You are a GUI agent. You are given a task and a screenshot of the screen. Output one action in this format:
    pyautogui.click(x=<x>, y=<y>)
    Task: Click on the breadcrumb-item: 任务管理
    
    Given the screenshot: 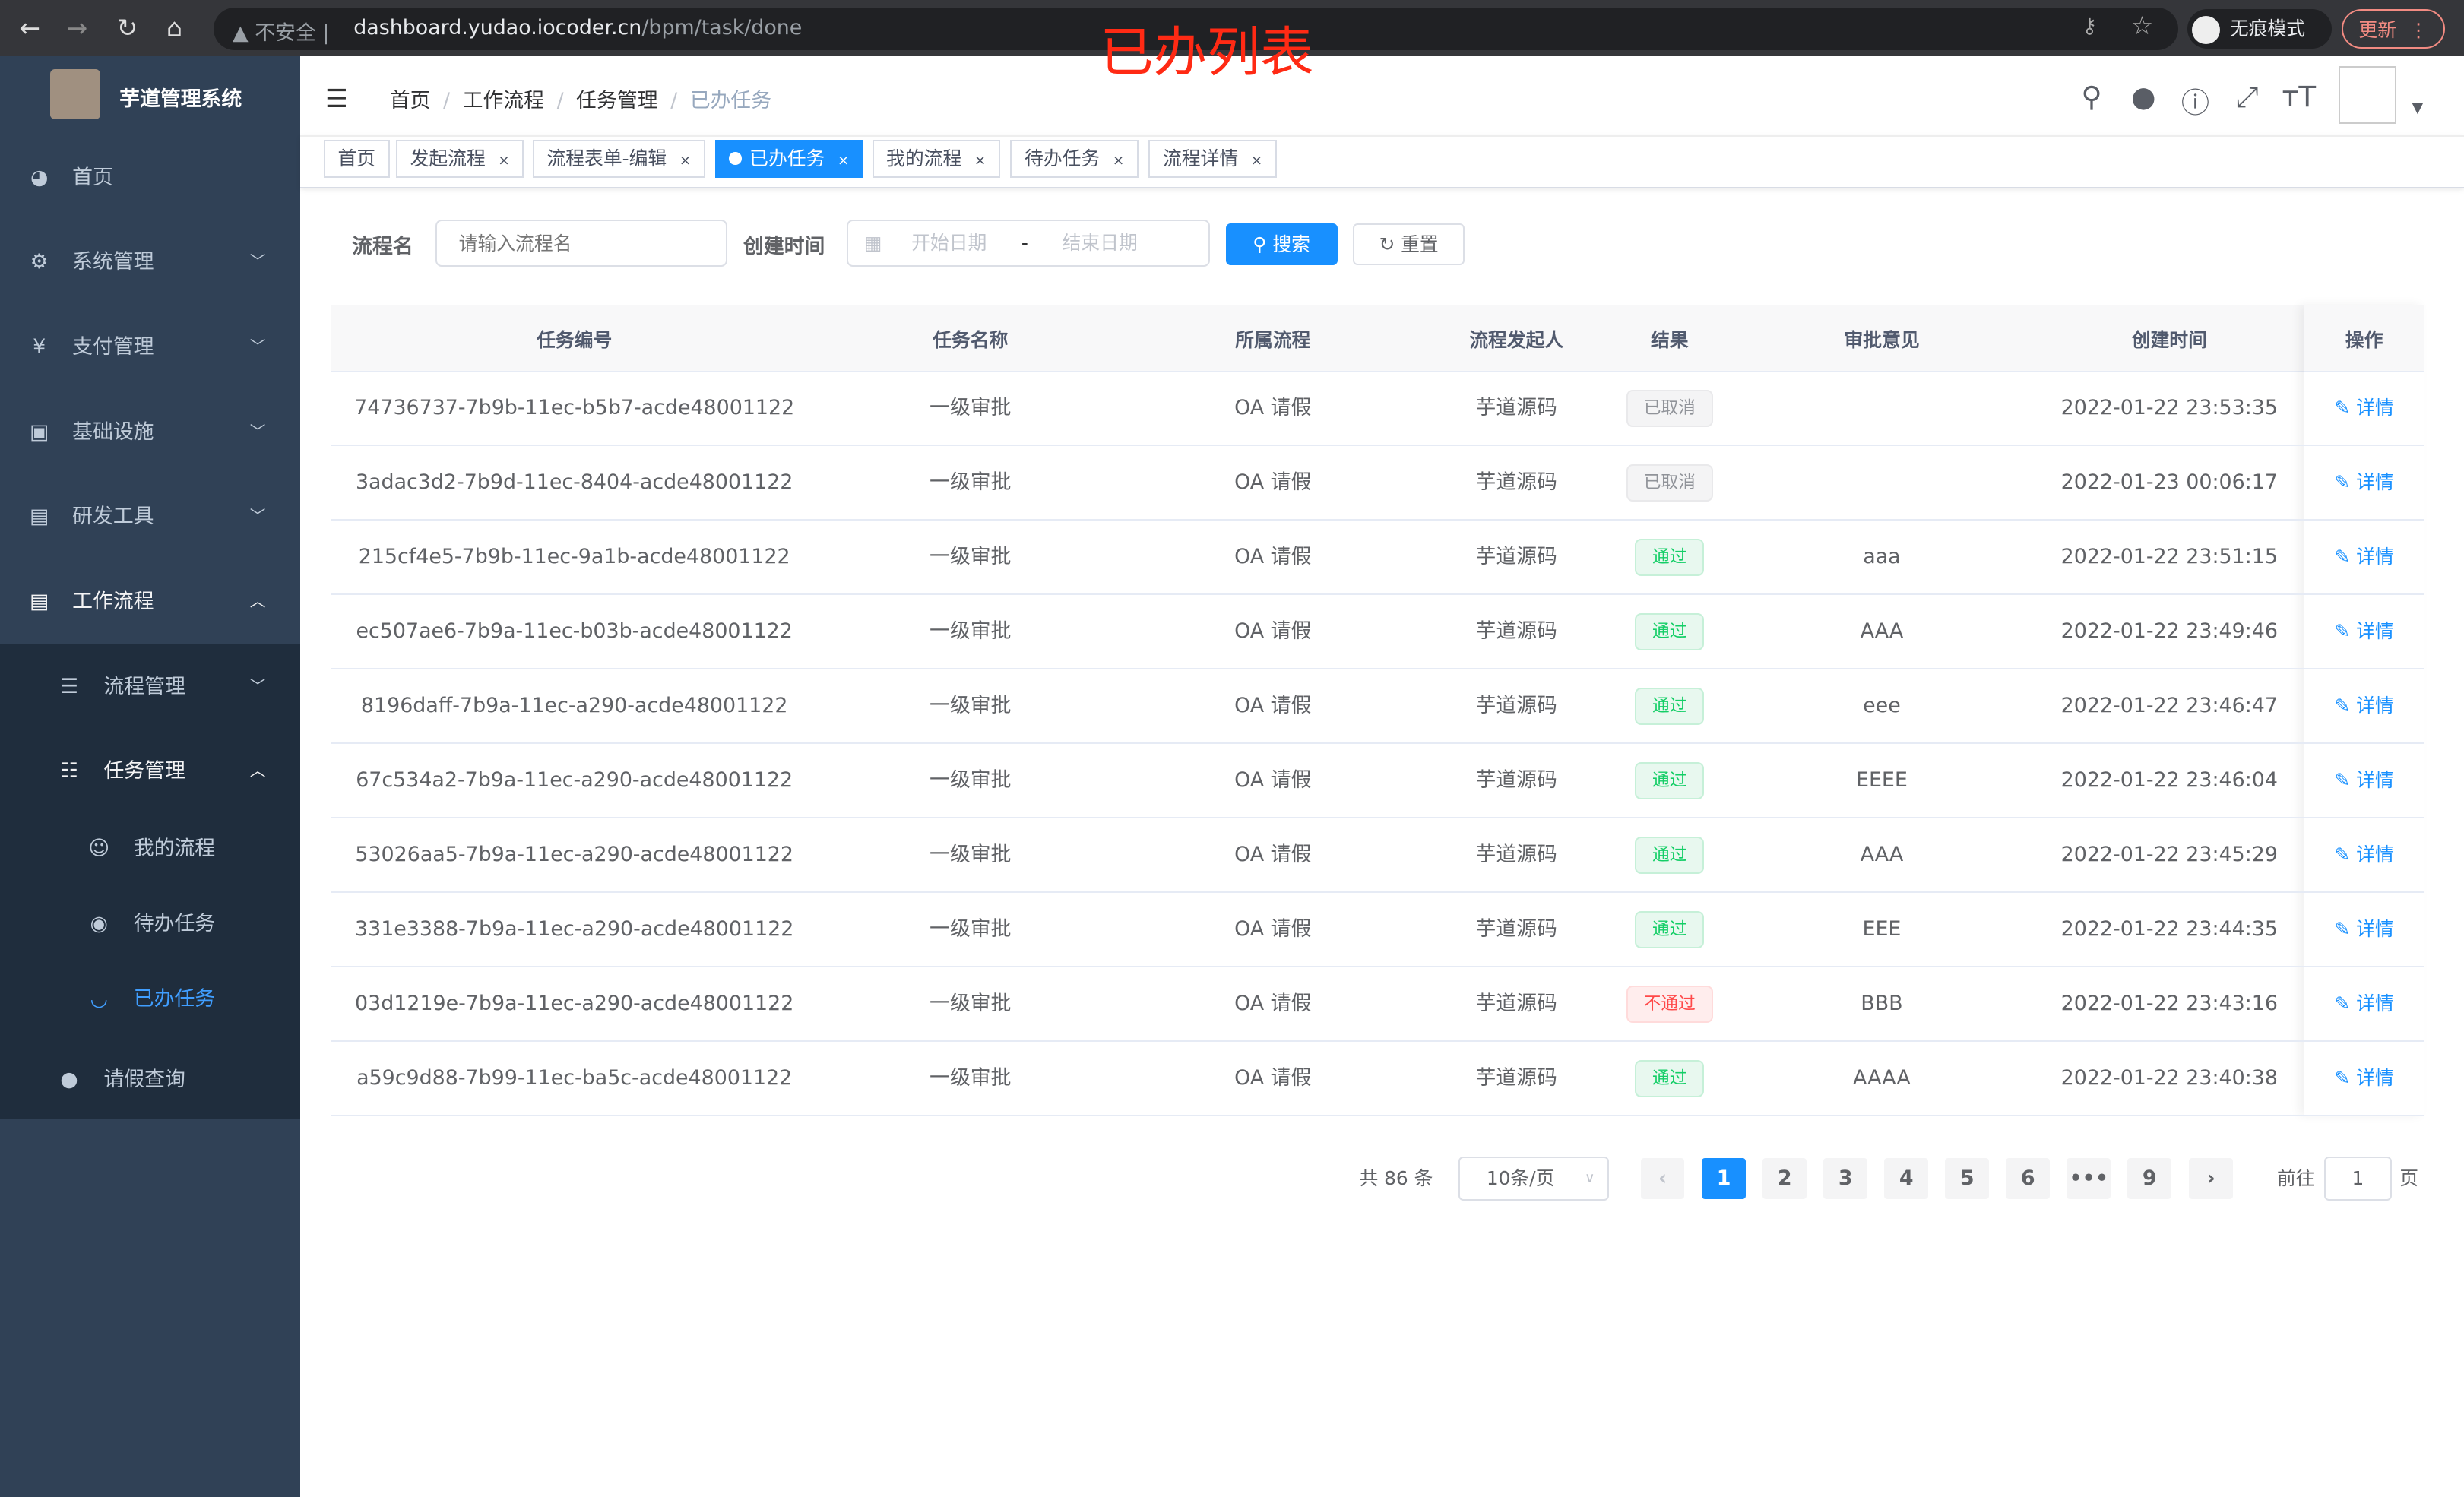 What is the action you would take?
    pyautogui.click(x=617, y=100)
    